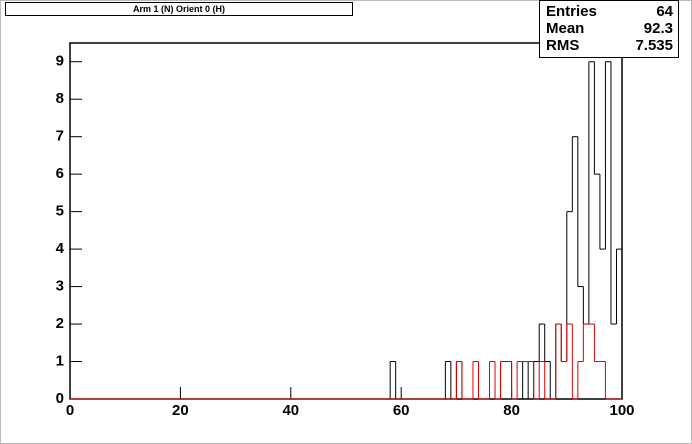 The image size is (692, 444). I want to click on y-tick-label: 1, so click(60, 360).